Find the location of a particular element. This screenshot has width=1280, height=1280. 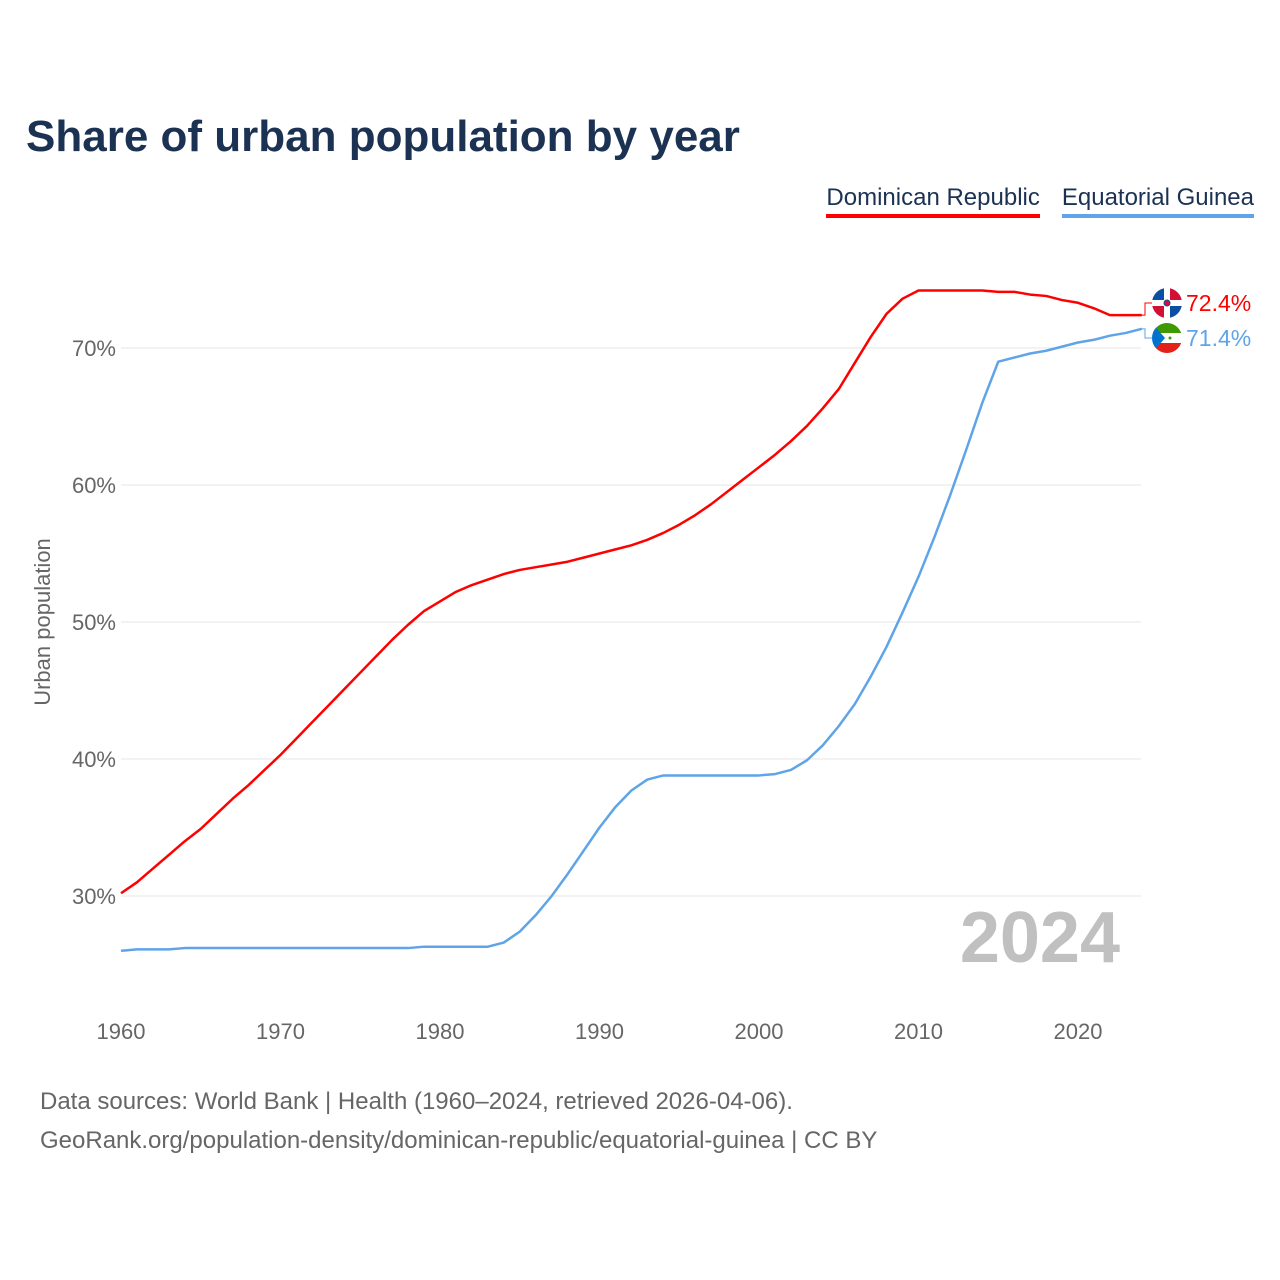

x-tick-label: 1970 is located at coordinates (280, 1031).